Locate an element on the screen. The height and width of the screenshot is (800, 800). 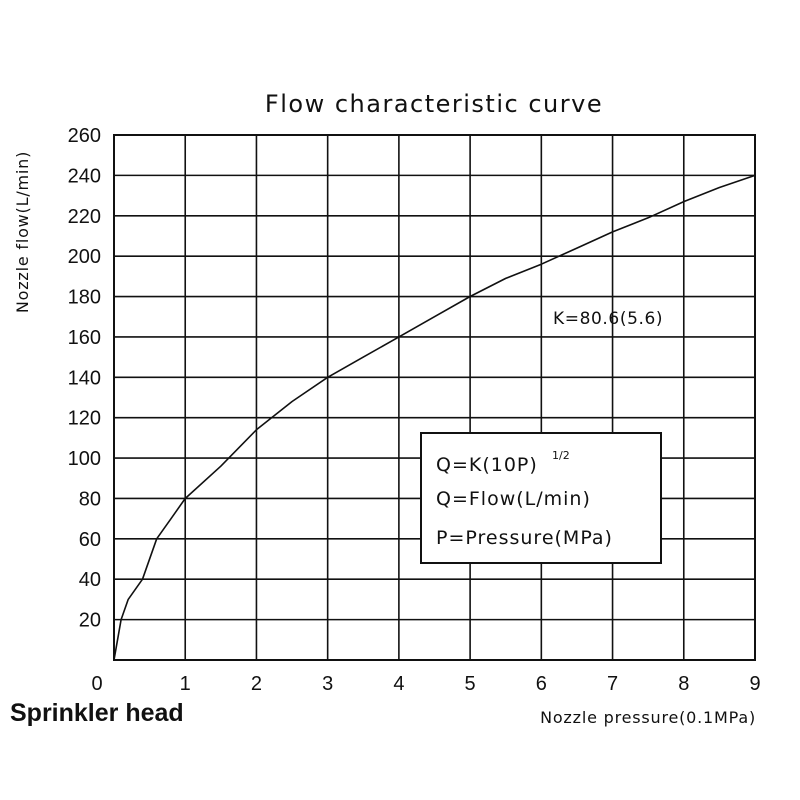
formula-flow: Q=Flow(L/min) is located at coordinates (513, 499).